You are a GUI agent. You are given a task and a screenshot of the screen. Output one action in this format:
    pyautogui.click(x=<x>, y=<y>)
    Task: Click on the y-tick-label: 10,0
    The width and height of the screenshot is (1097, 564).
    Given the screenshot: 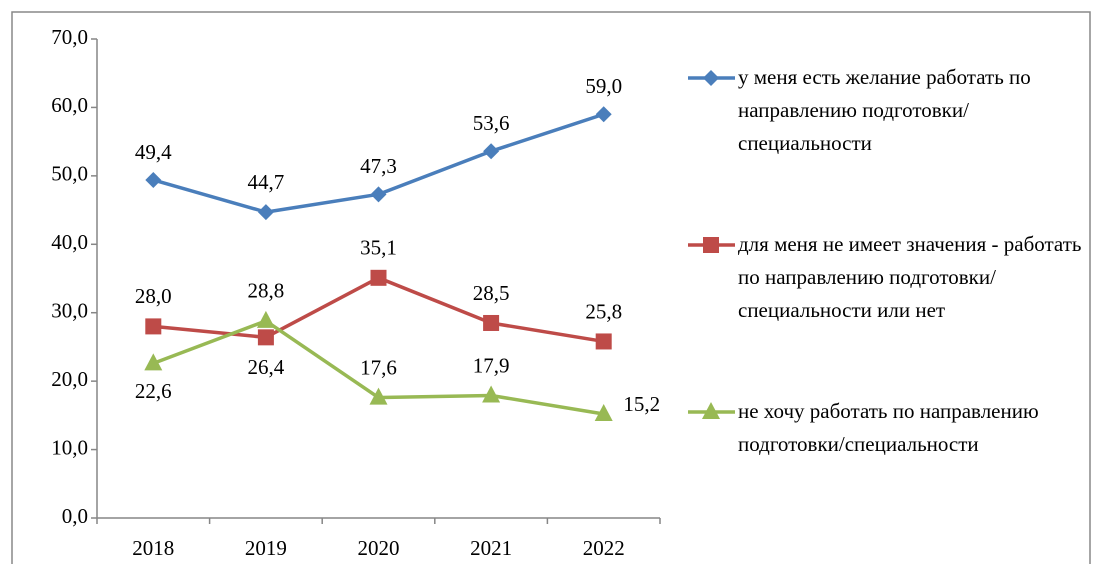 What is the action you would take?
    pyautogui.click(x=69, y=447)
    